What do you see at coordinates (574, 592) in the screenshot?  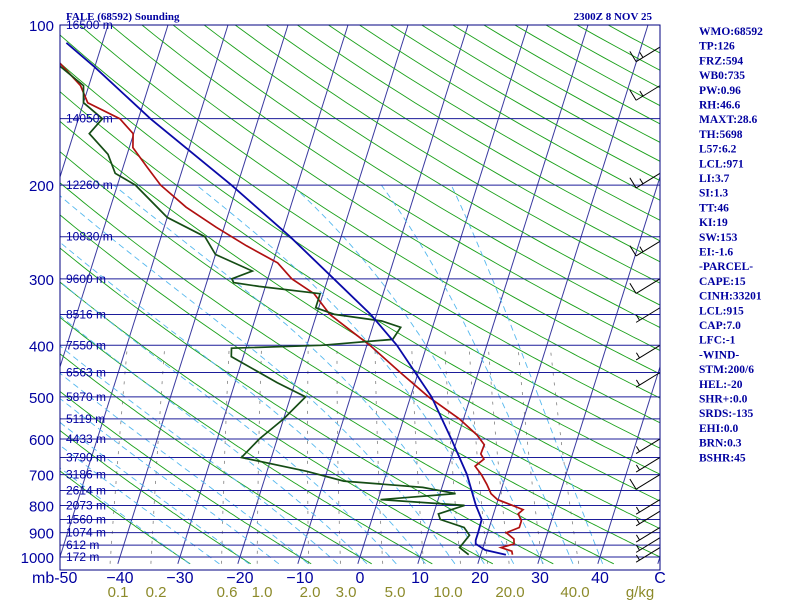 I see `mixing-ratio-label: 40.0` at bounding box center [574, 592].